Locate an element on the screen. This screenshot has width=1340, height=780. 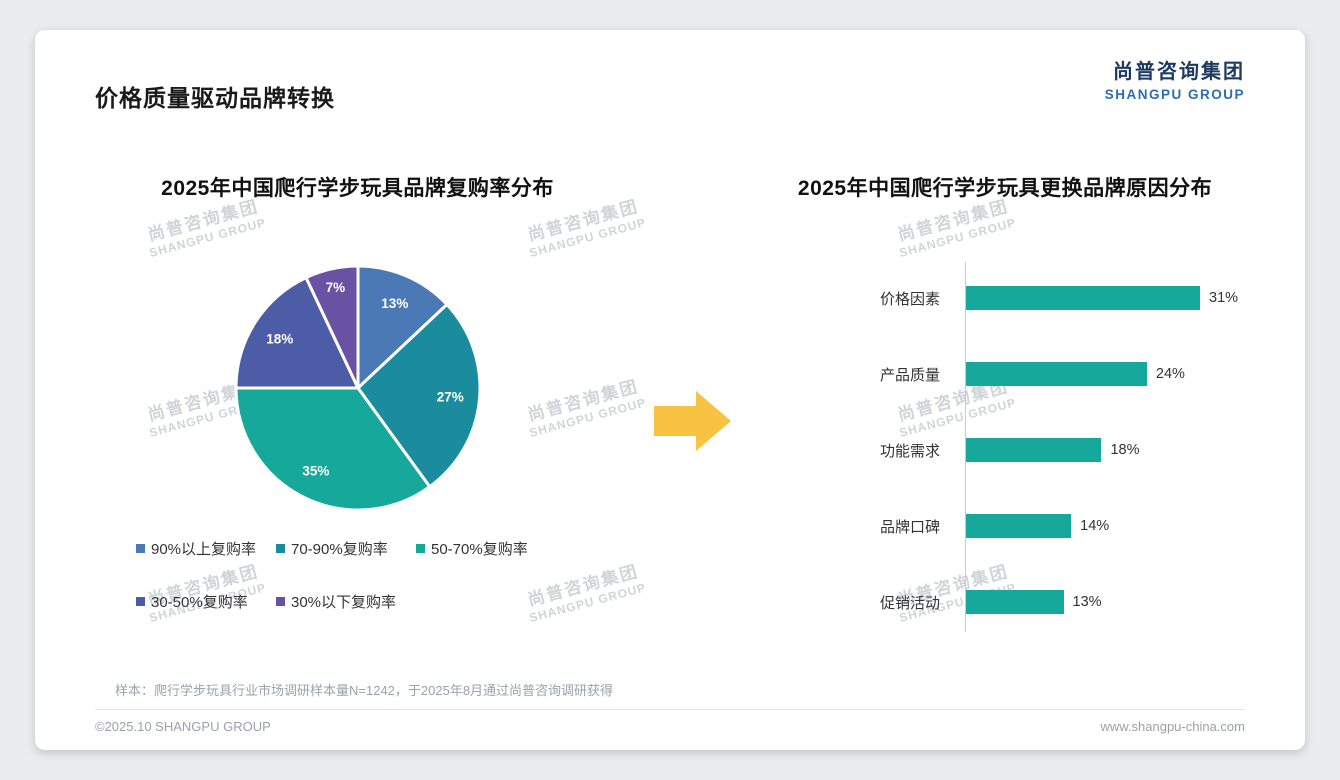
legend-item: 70-90%复购率 is located at coordinates (346, 548).